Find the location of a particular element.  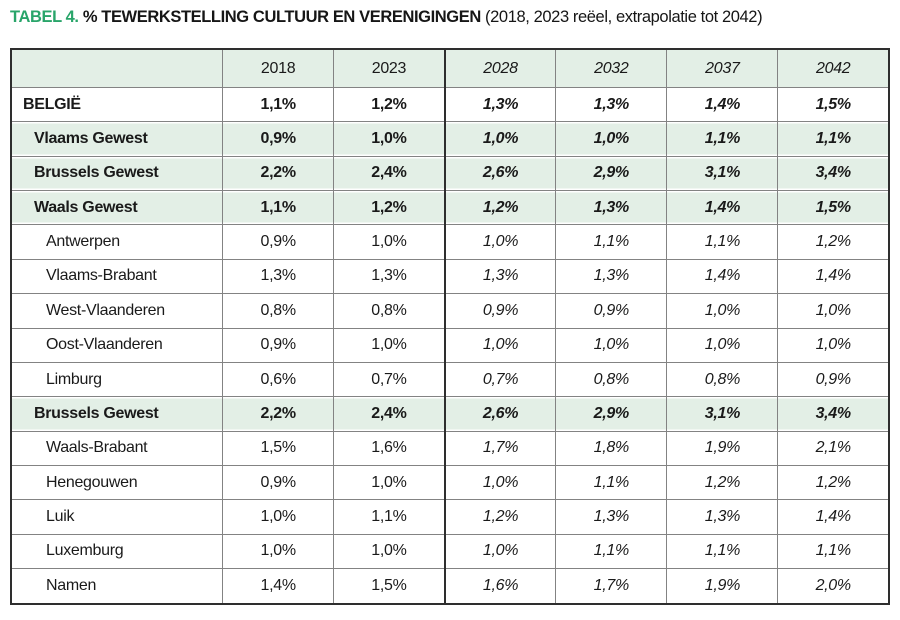

row-label: Oost-Vlaanderen is located at coordinates (117, 345).